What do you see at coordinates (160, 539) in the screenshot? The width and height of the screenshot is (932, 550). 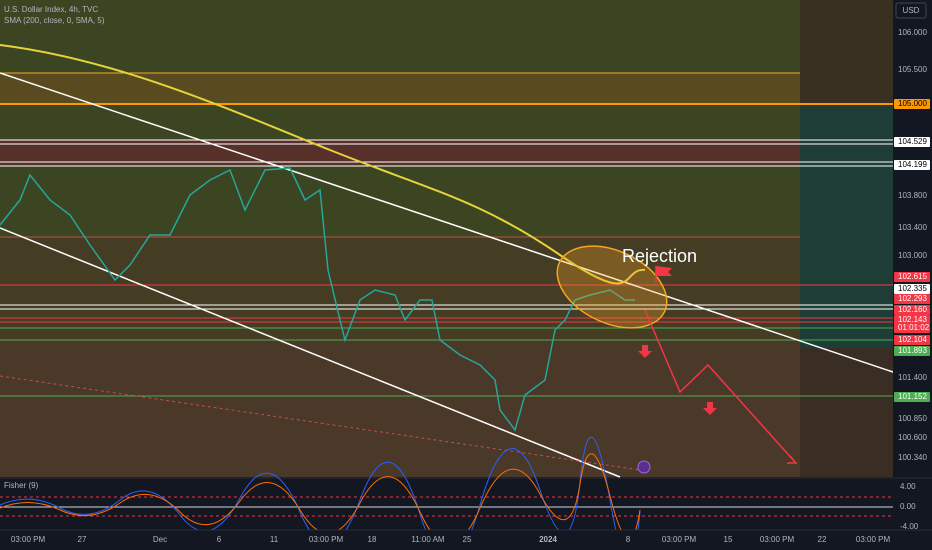 I see `time-label: Dec` at bounding box center [160, 539].